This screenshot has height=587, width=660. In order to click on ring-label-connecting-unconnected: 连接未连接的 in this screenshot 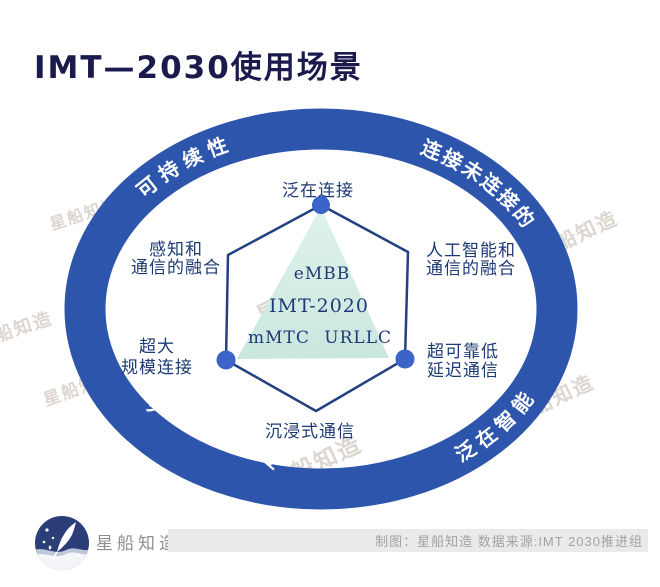, I will do `click(479, 184)`.